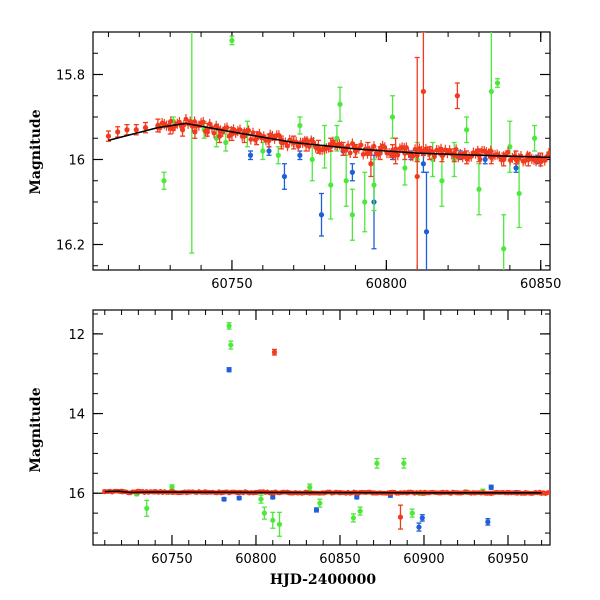 The image size is (600, 600). What do you see at coordinates (76, 494) in the screenshot?
I see `bottom-y-tick-label: 16` at bounding box center [76, 494].